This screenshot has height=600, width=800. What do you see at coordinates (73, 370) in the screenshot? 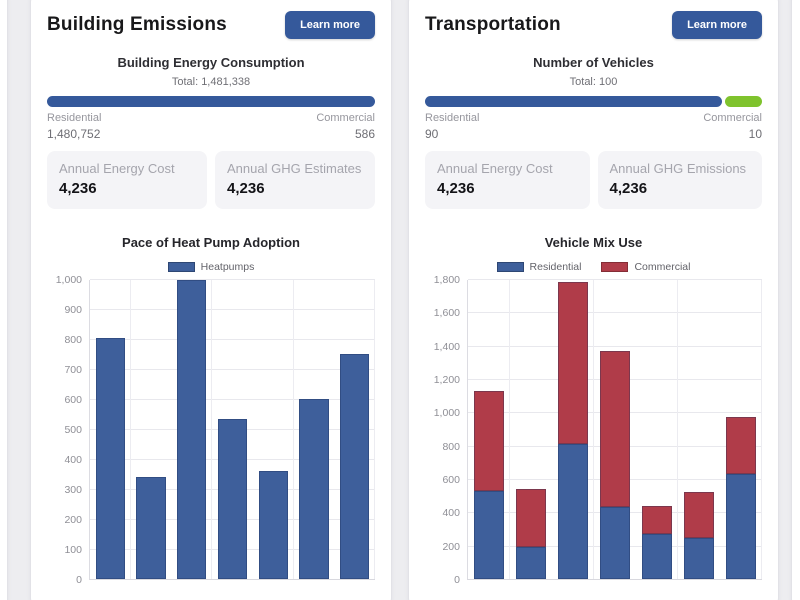
I see `y-tick-label: 700` at bounding box center [73, 370].